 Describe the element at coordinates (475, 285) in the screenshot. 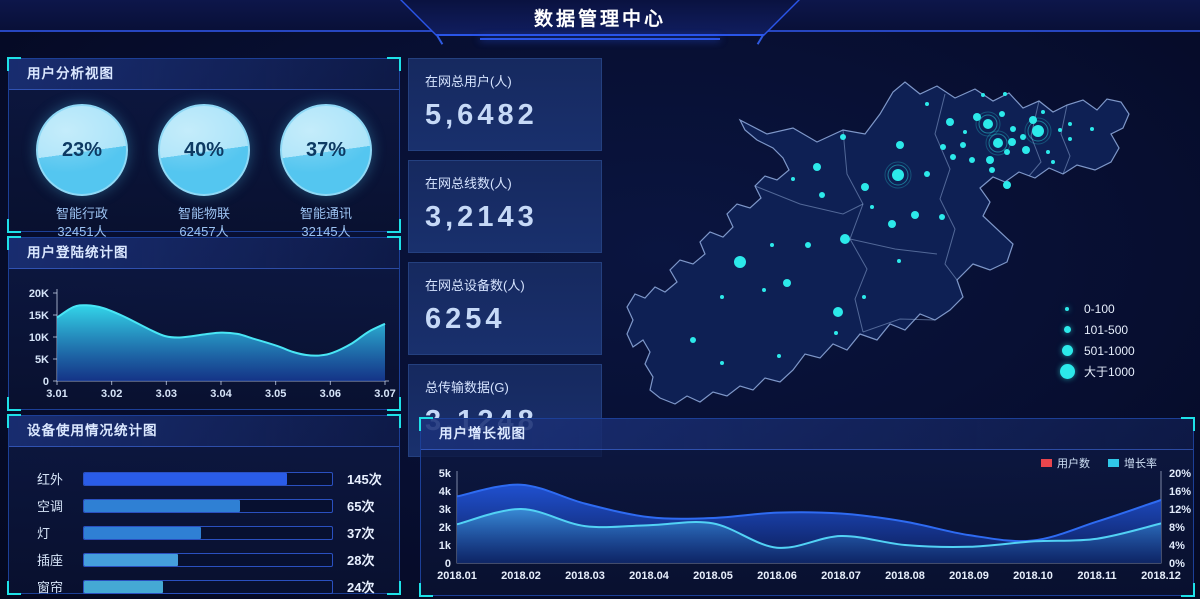

I see `stat-label: 在网总设备数(人)` at that location.